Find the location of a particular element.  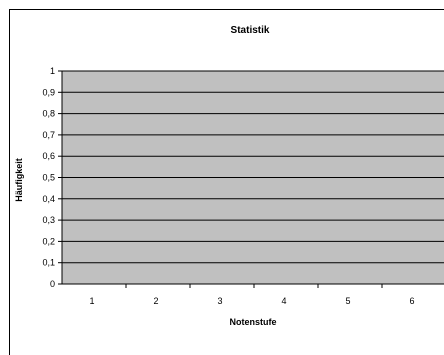

y-tick-label: 1 is located at coordinates (52, 71).